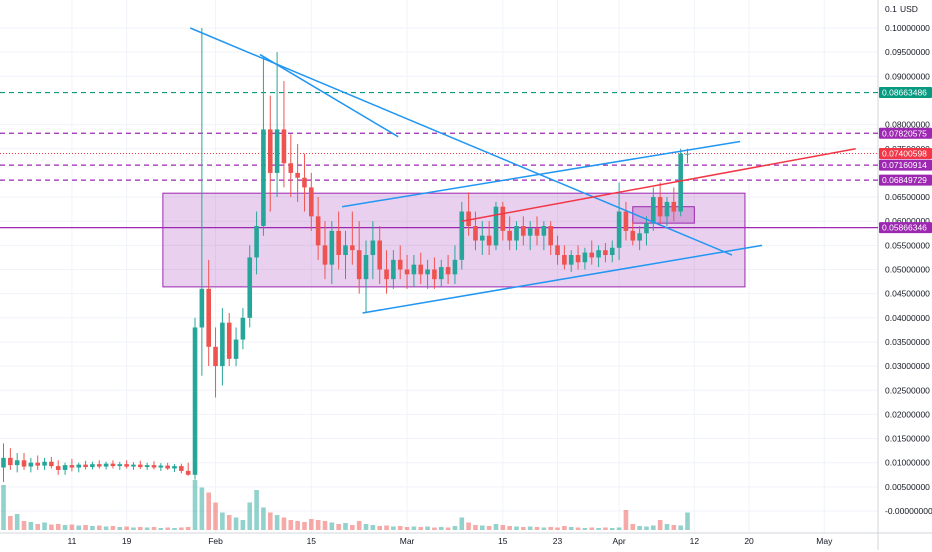 Image resolution: width=932 pixels, height=552 pixels. What do you see at coordinates (749, 541) in the screenshot?
I see `x-tick-label: 20` at bounding box center [749, 541].